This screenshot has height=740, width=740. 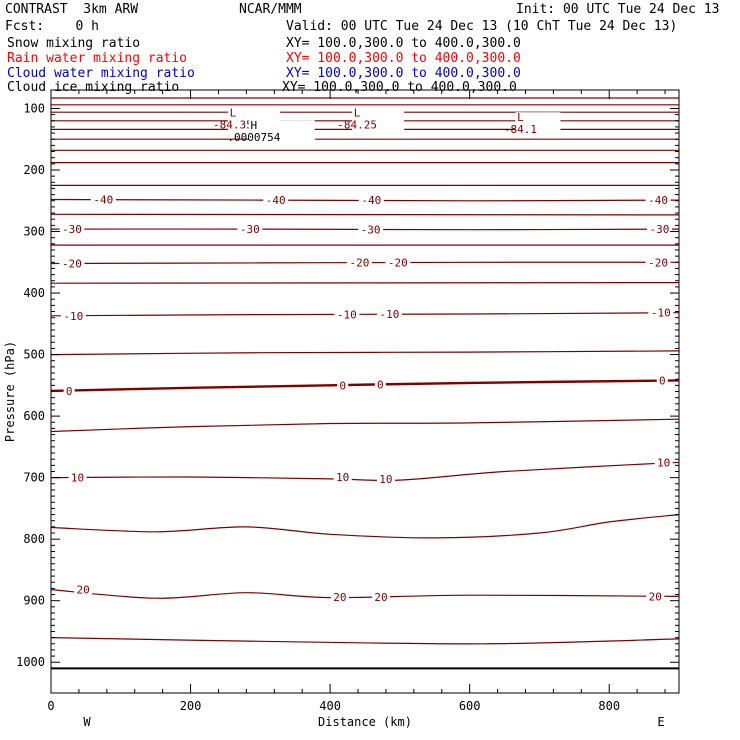 What do you see at coordinates (73, 316) in the screenshot?
I see `contour-label-12: -10` at bounding box center [73, 316].